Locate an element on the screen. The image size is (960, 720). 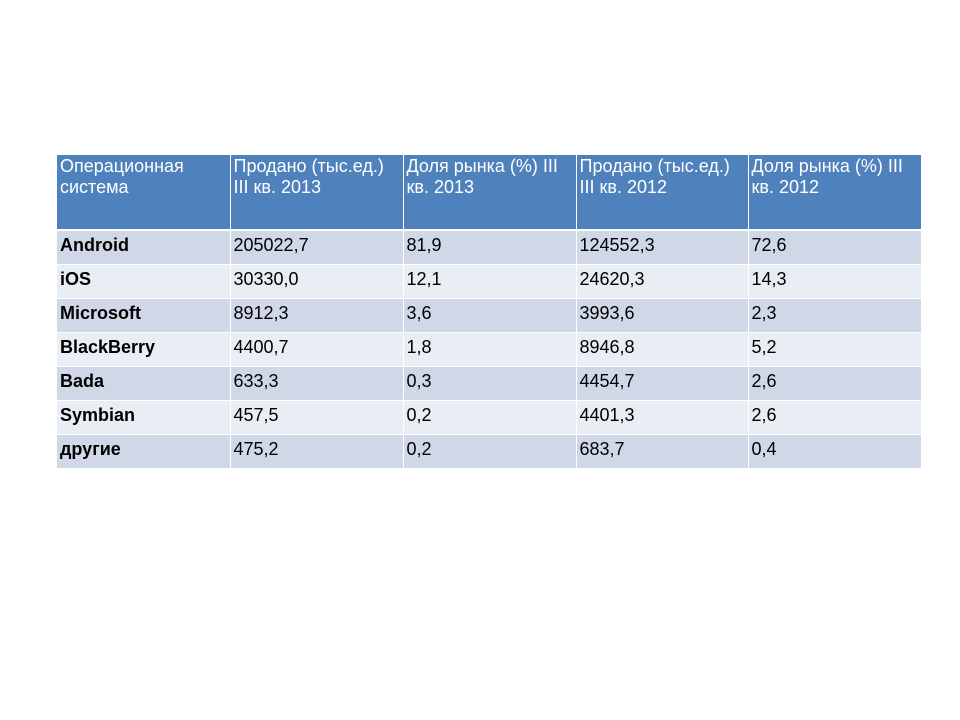
table-row: другие 475,2 0,2 683,7 0,4 is located at coordinates (489, 451).